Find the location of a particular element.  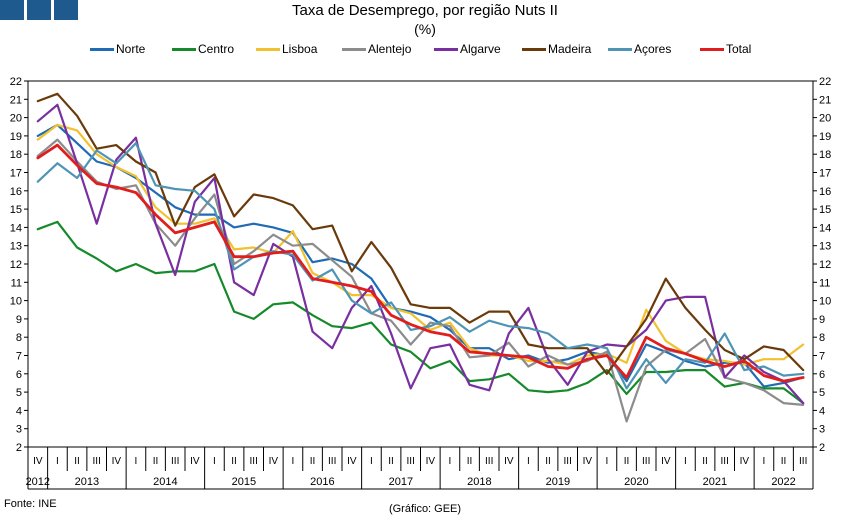

chart-credit: (Gráfico: GEE) is located at coordinates (425, 509).